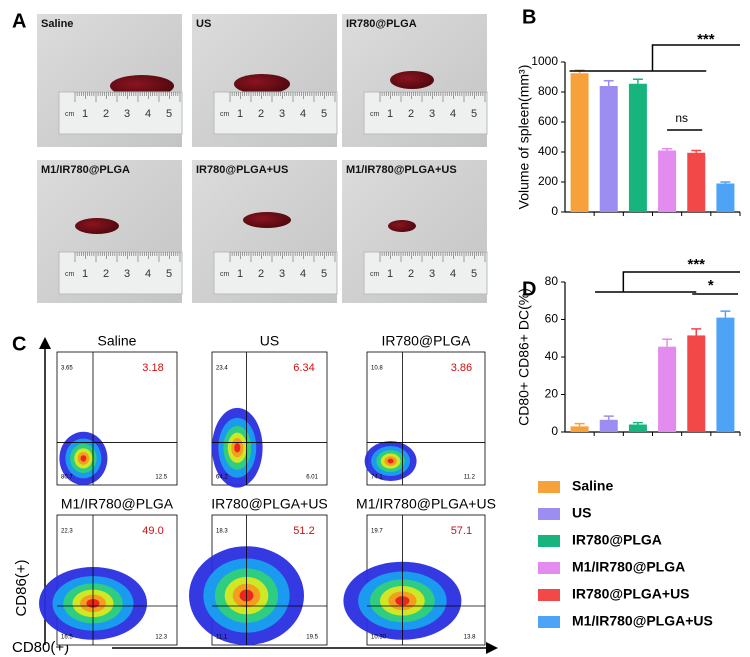 The width and height of the screenshot is (750, 657). Describe the element at coordinates (711, 285) in the screenshot. I see `significance: *` at that location.